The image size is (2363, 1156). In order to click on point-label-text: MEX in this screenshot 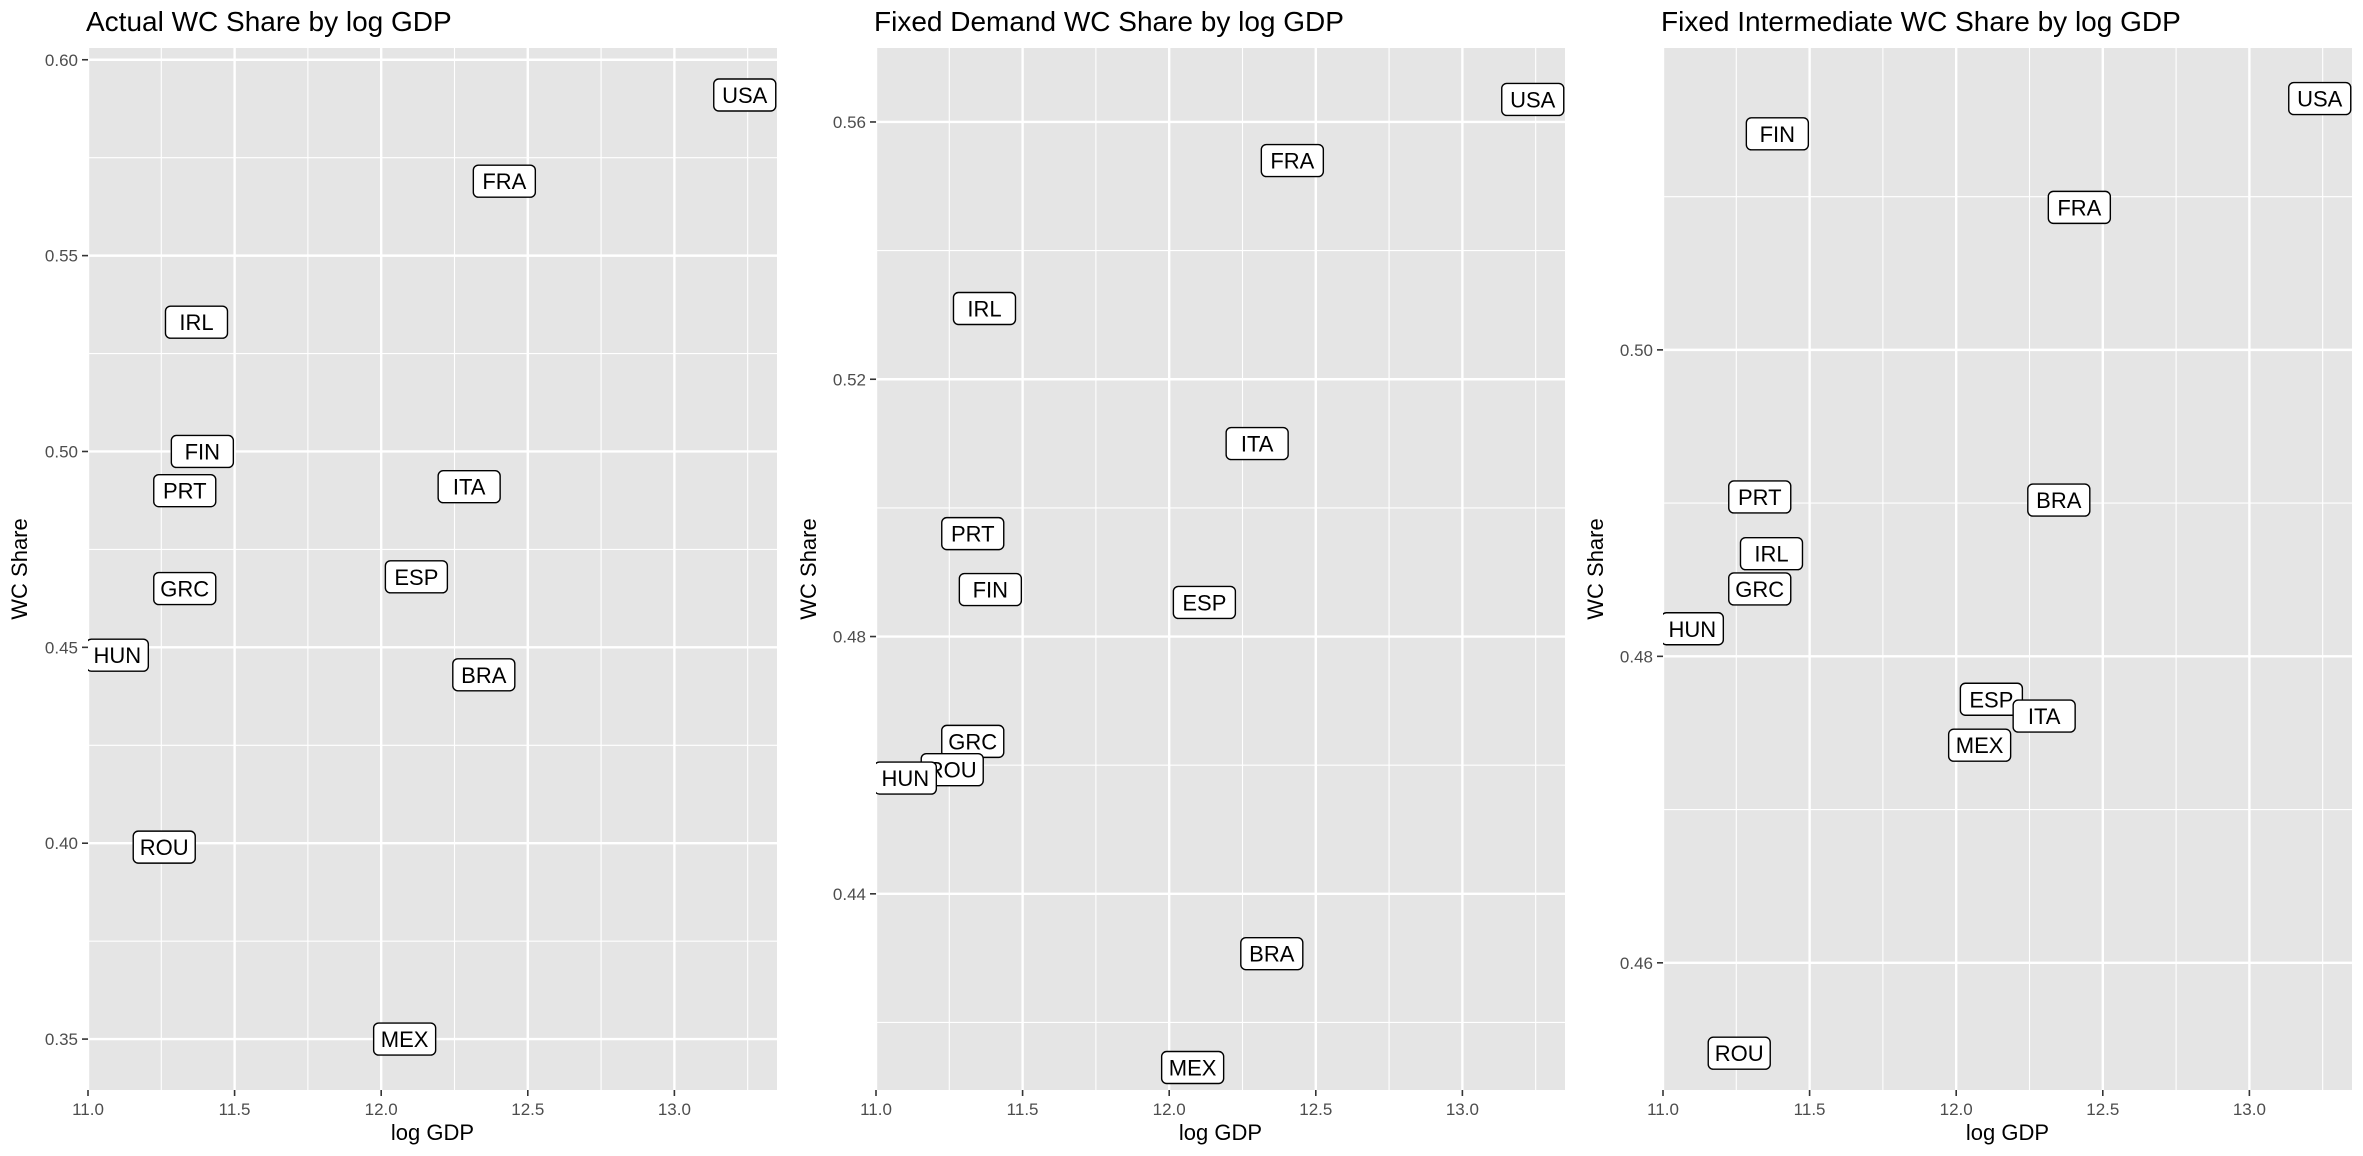, I will do `click(1980, 745)`.